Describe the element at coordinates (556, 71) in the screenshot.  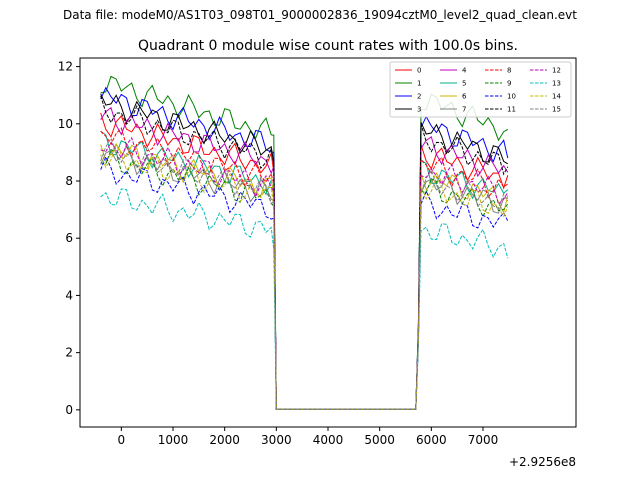
I see `legend-label-12: 12` at that location.